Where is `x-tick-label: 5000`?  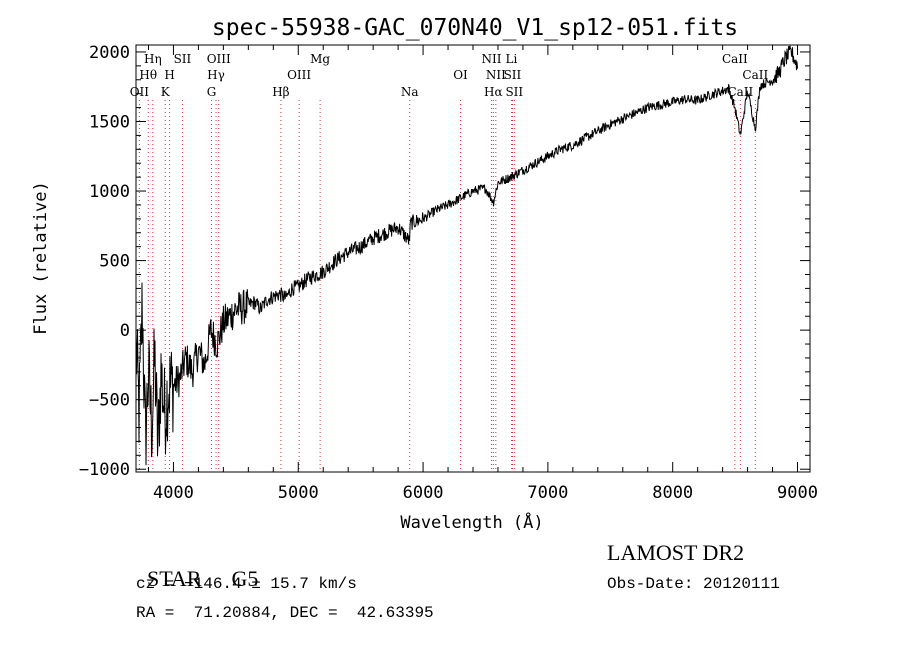 x-tick-label: 5000 is located at coordinates (298, 493).